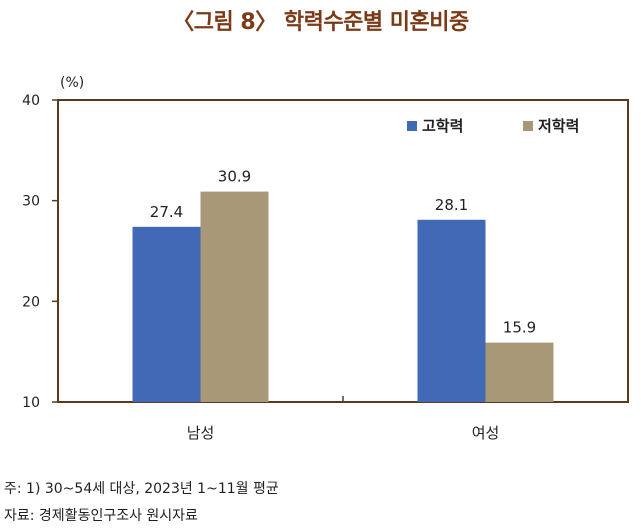 Image resolution: width=641 pixels, height=532 pixels. What do you see at coordinates (412, 126) in the screenshot?
I see `legend-swatch-고학력` at bounding box center [412, 126].